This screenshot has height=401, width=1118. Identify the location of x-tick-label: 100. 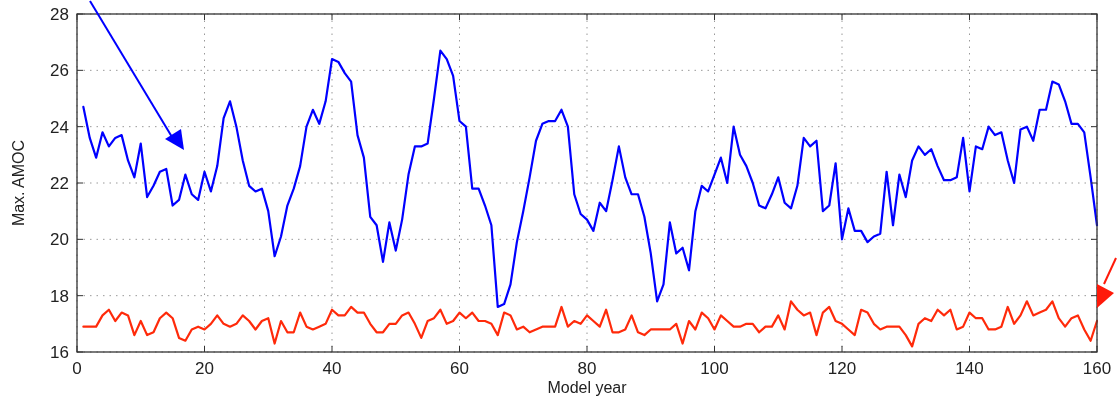
(714, 368).